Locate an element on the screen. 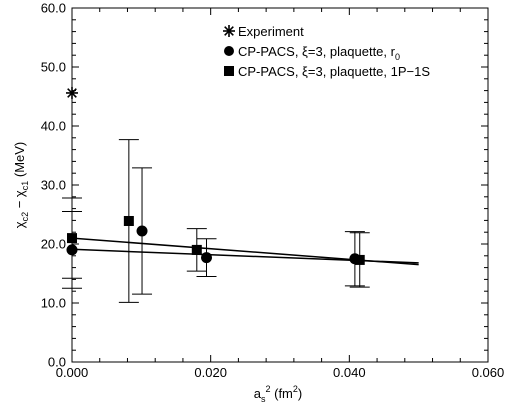 This screenshot has height=409, width=515. star-stroke is located at coordinates (72, 93).